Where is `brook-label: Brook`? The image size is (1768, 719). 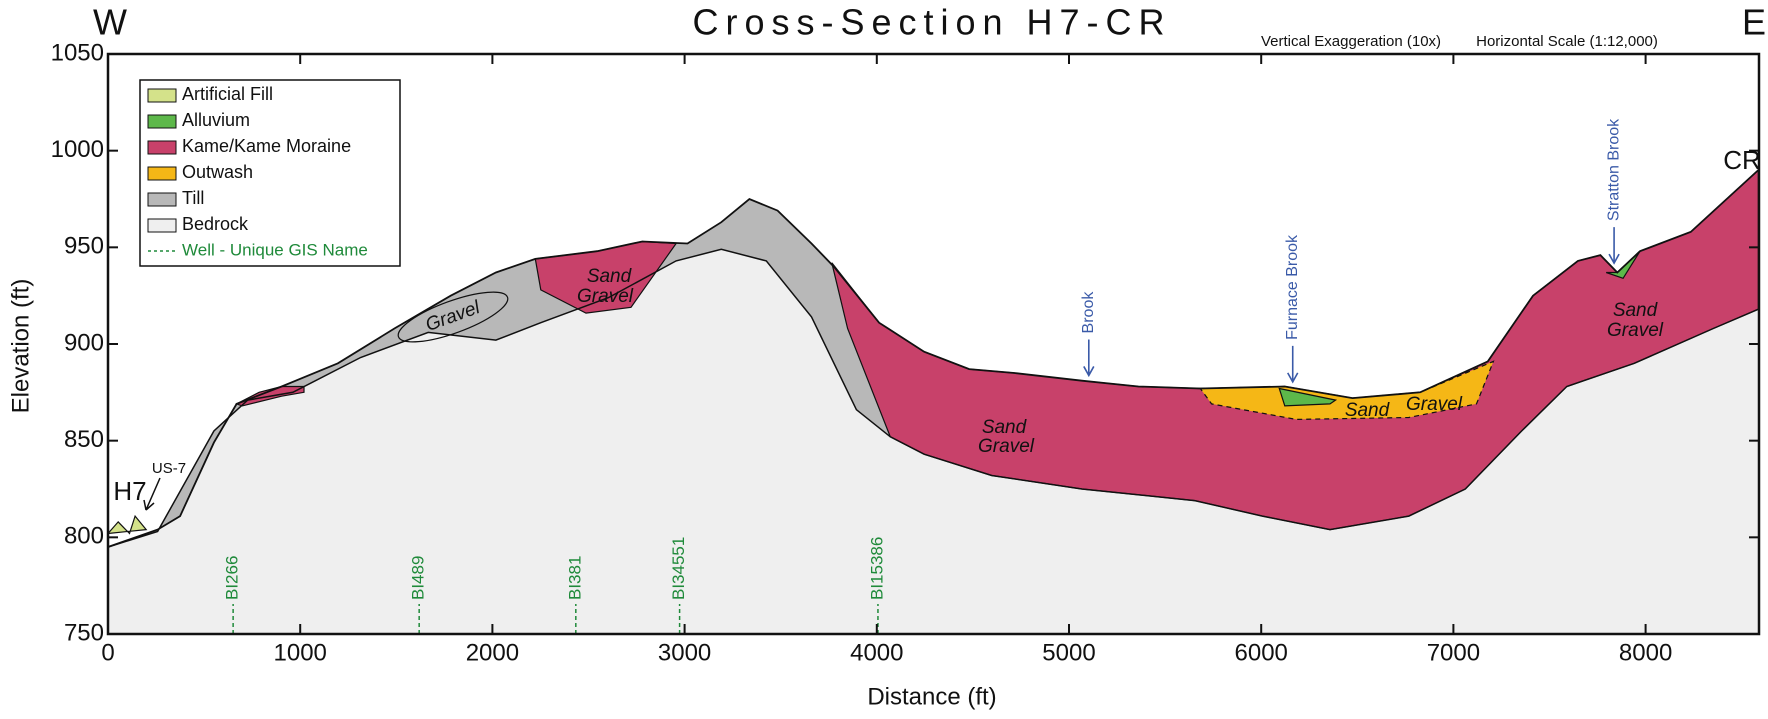 brook-label: Brook is located at coordinates (1088, 312).